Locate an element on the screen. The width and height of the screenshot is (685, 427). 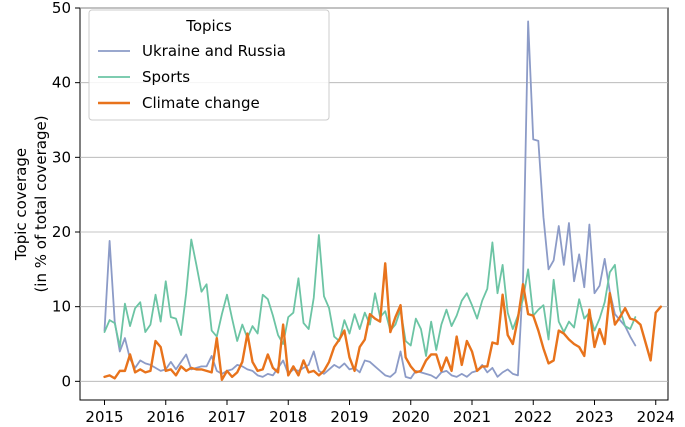
y-axis-label-line2: (in % of total coverage) is located at coordinates (41, 203).